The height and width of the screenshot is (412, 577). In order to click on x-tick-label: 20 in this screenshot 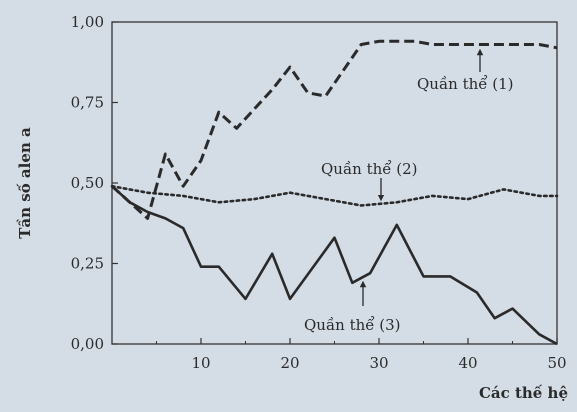, I will do `click(289, 363)`.